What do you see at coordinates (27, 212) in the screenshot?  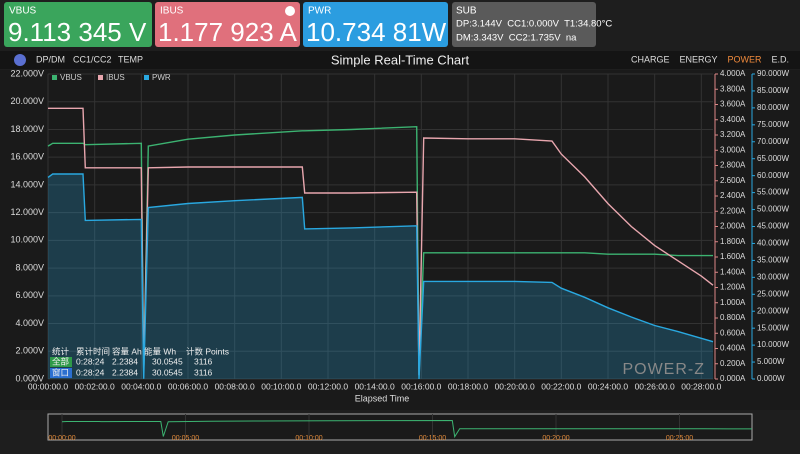 I see `y-tick-label: 12.000V` at bounding box center [27, 212].